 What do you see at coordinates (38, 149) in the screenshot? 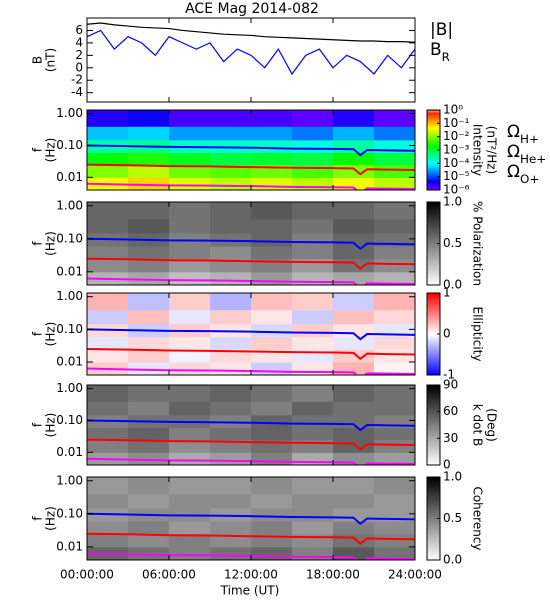
I see `y-axis-label: f` at bounding box center [38, 149].